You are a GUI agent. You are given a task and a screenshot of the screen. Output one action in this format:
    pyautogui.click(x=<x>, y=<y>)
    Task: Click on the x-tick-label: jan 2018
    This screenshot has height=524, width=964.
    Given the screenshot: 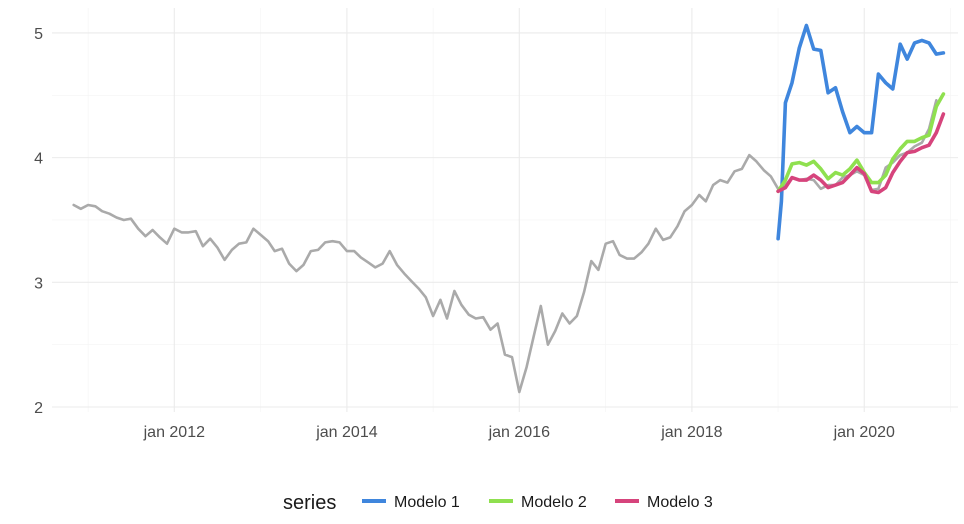 What is the action you would take?
    pyautogui.click(x=691, y=432)
    